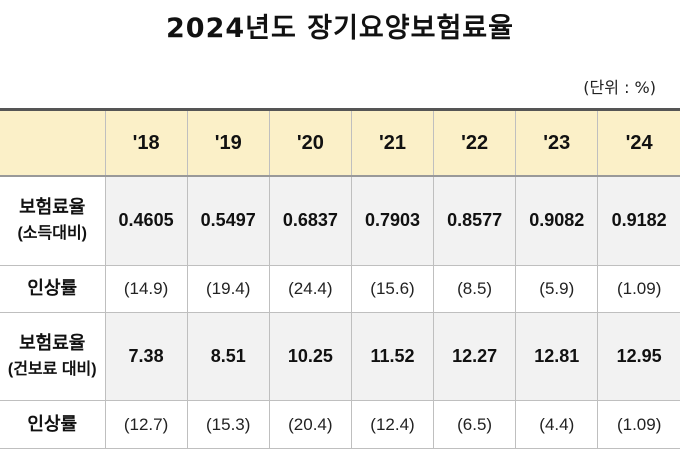  Describe the element at coordinates (557, 289) in the screenshot. I see `value-cell: (5.9)` at that location.